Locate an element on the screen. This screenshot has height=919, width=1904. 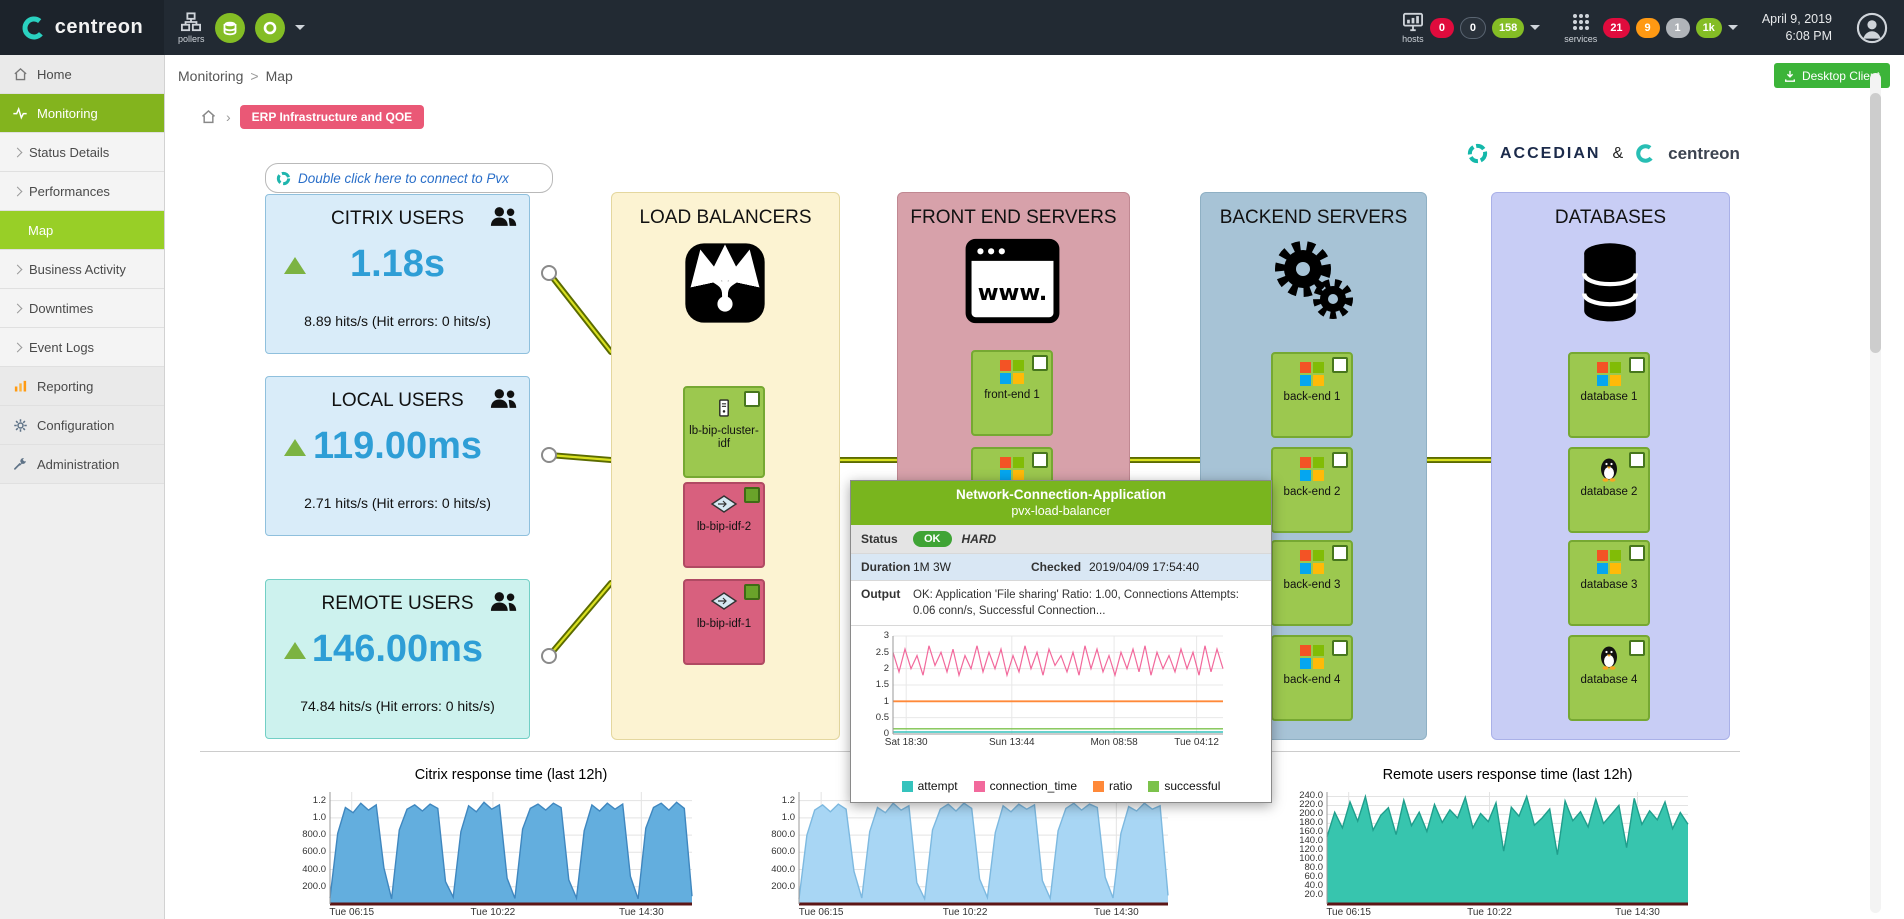
legend-item: ratio is located at coordinates (1112, 786).